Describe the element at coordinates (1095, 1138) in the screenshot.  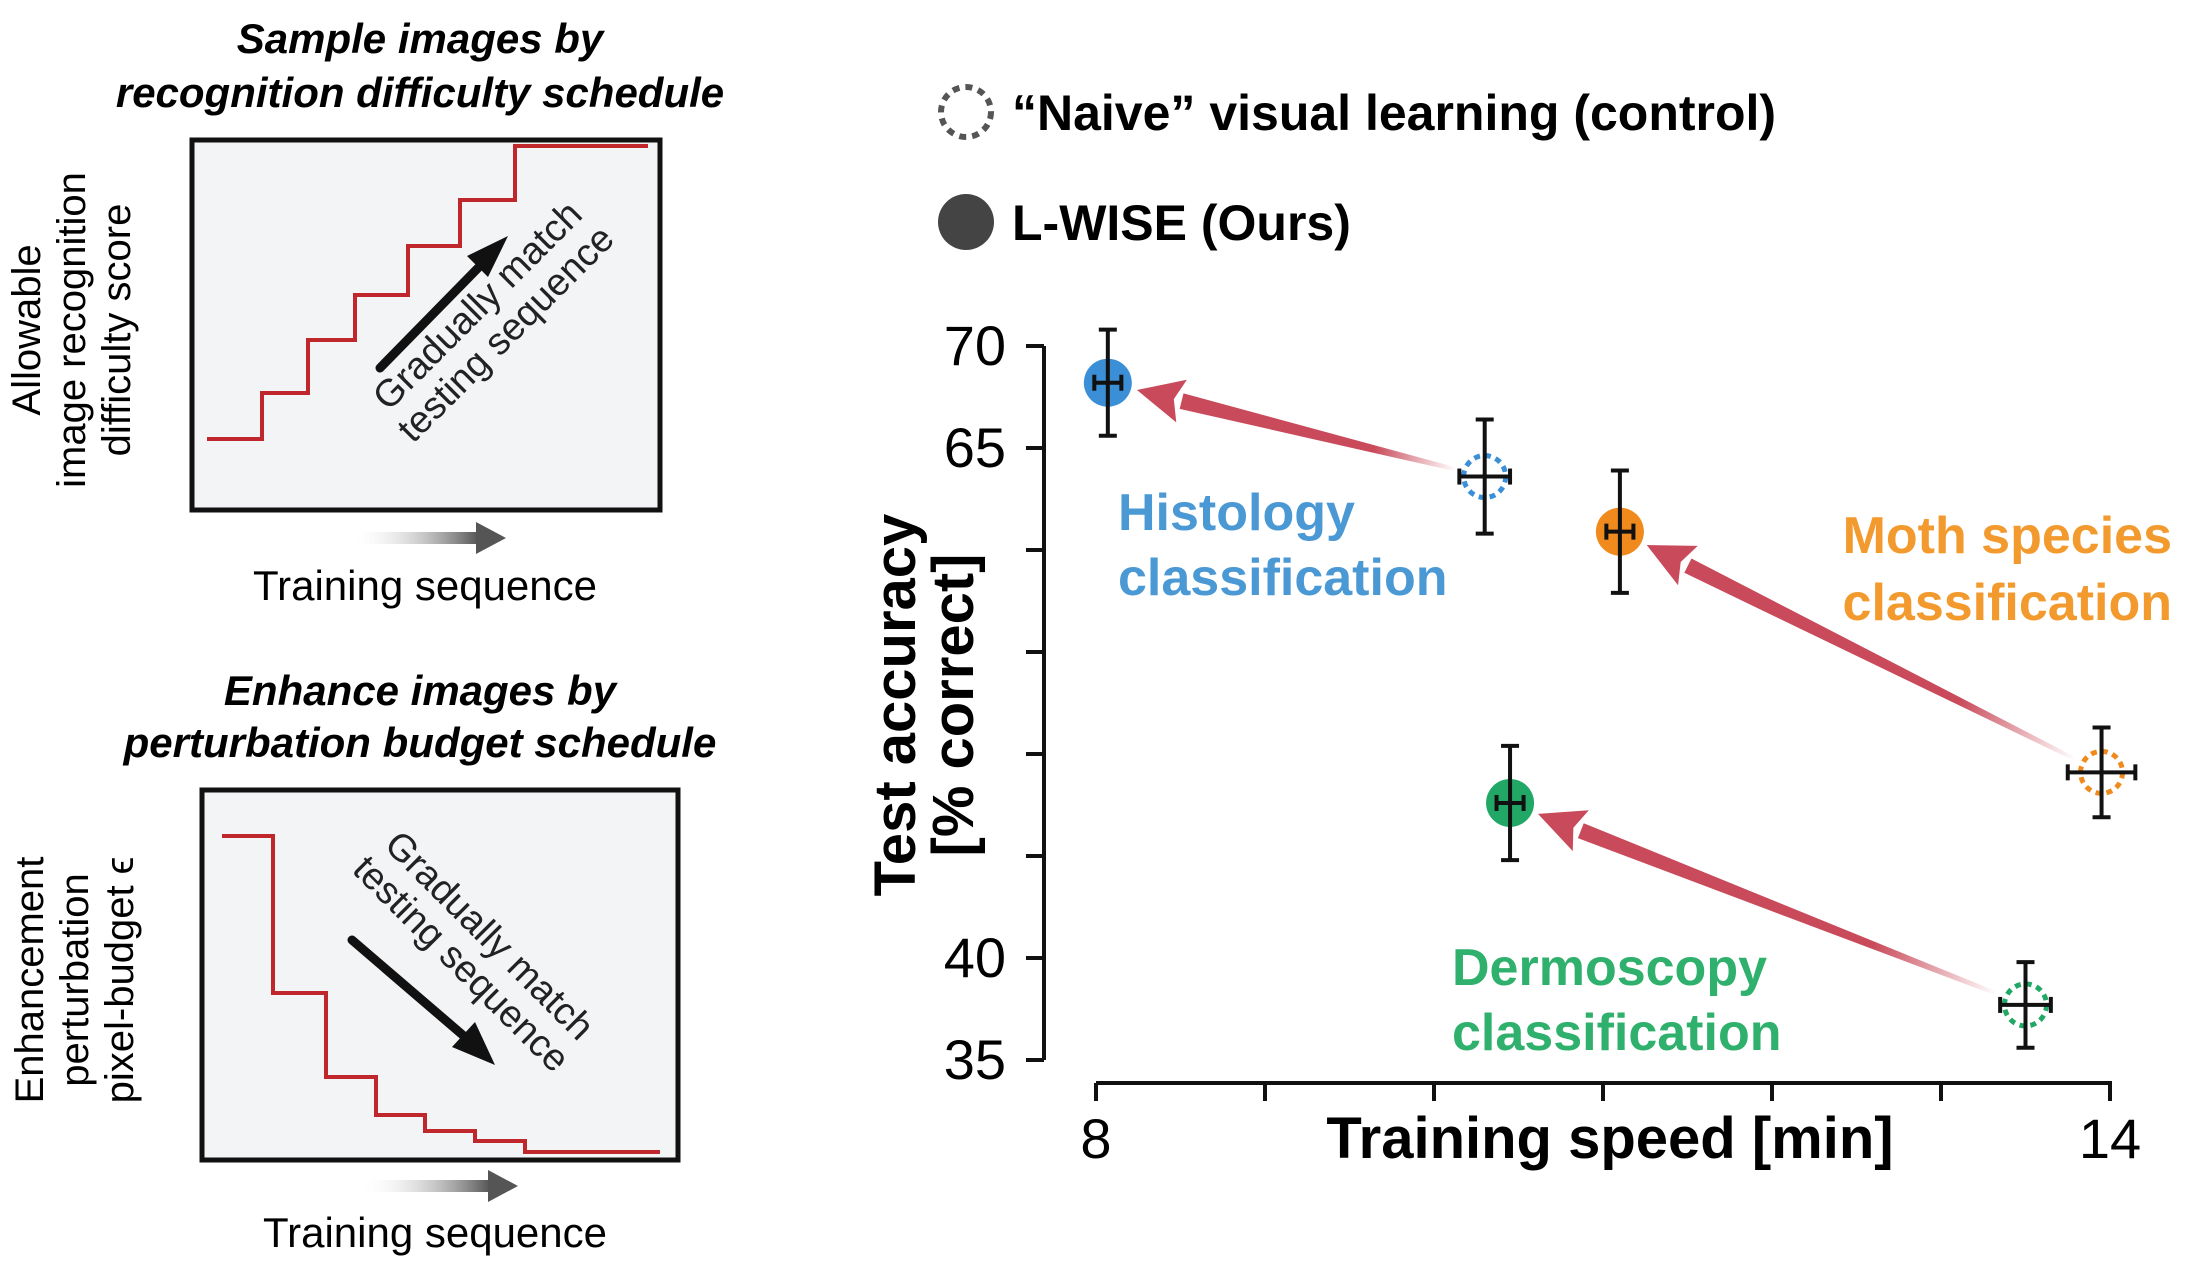
I see `x-tick-label: 8` at that location.